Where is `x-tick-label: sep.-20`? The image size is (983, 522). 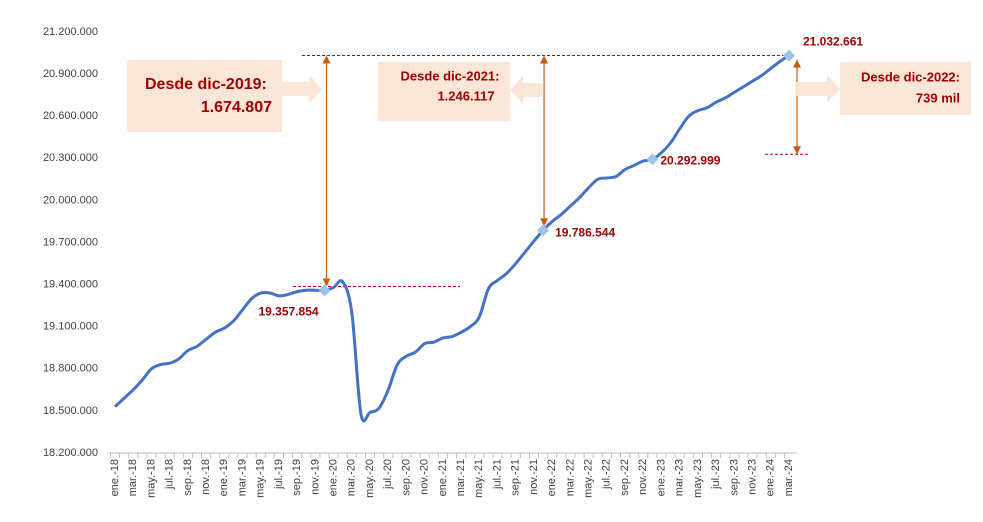
x-tick-label: sep.-20 is located at coordinates (406, 477).